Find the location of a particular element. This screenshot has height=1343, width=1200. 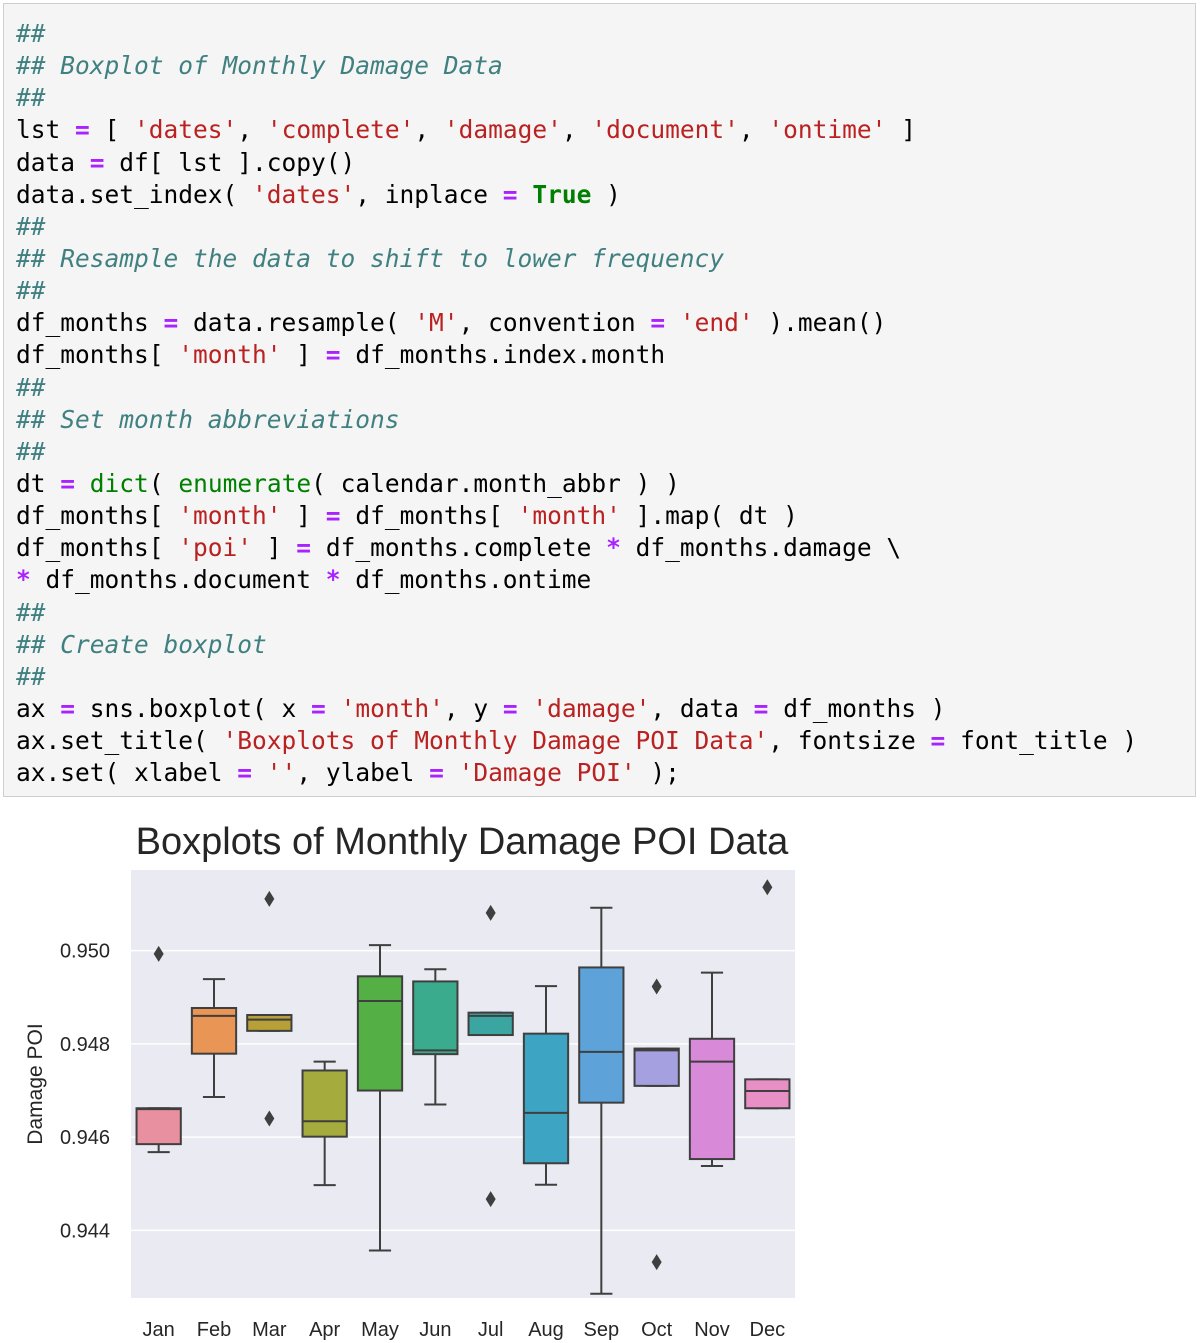

y-tick-labels: 0.944 0.946 0.948 0.950 is located at coordinates (85, 1092).